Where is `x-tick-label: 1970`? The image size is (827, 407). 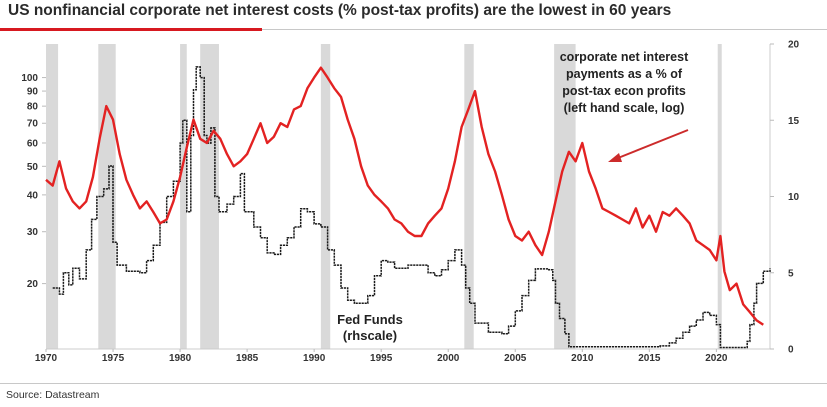 x-tick-label: 1970 is located at coordinates (46, 358).